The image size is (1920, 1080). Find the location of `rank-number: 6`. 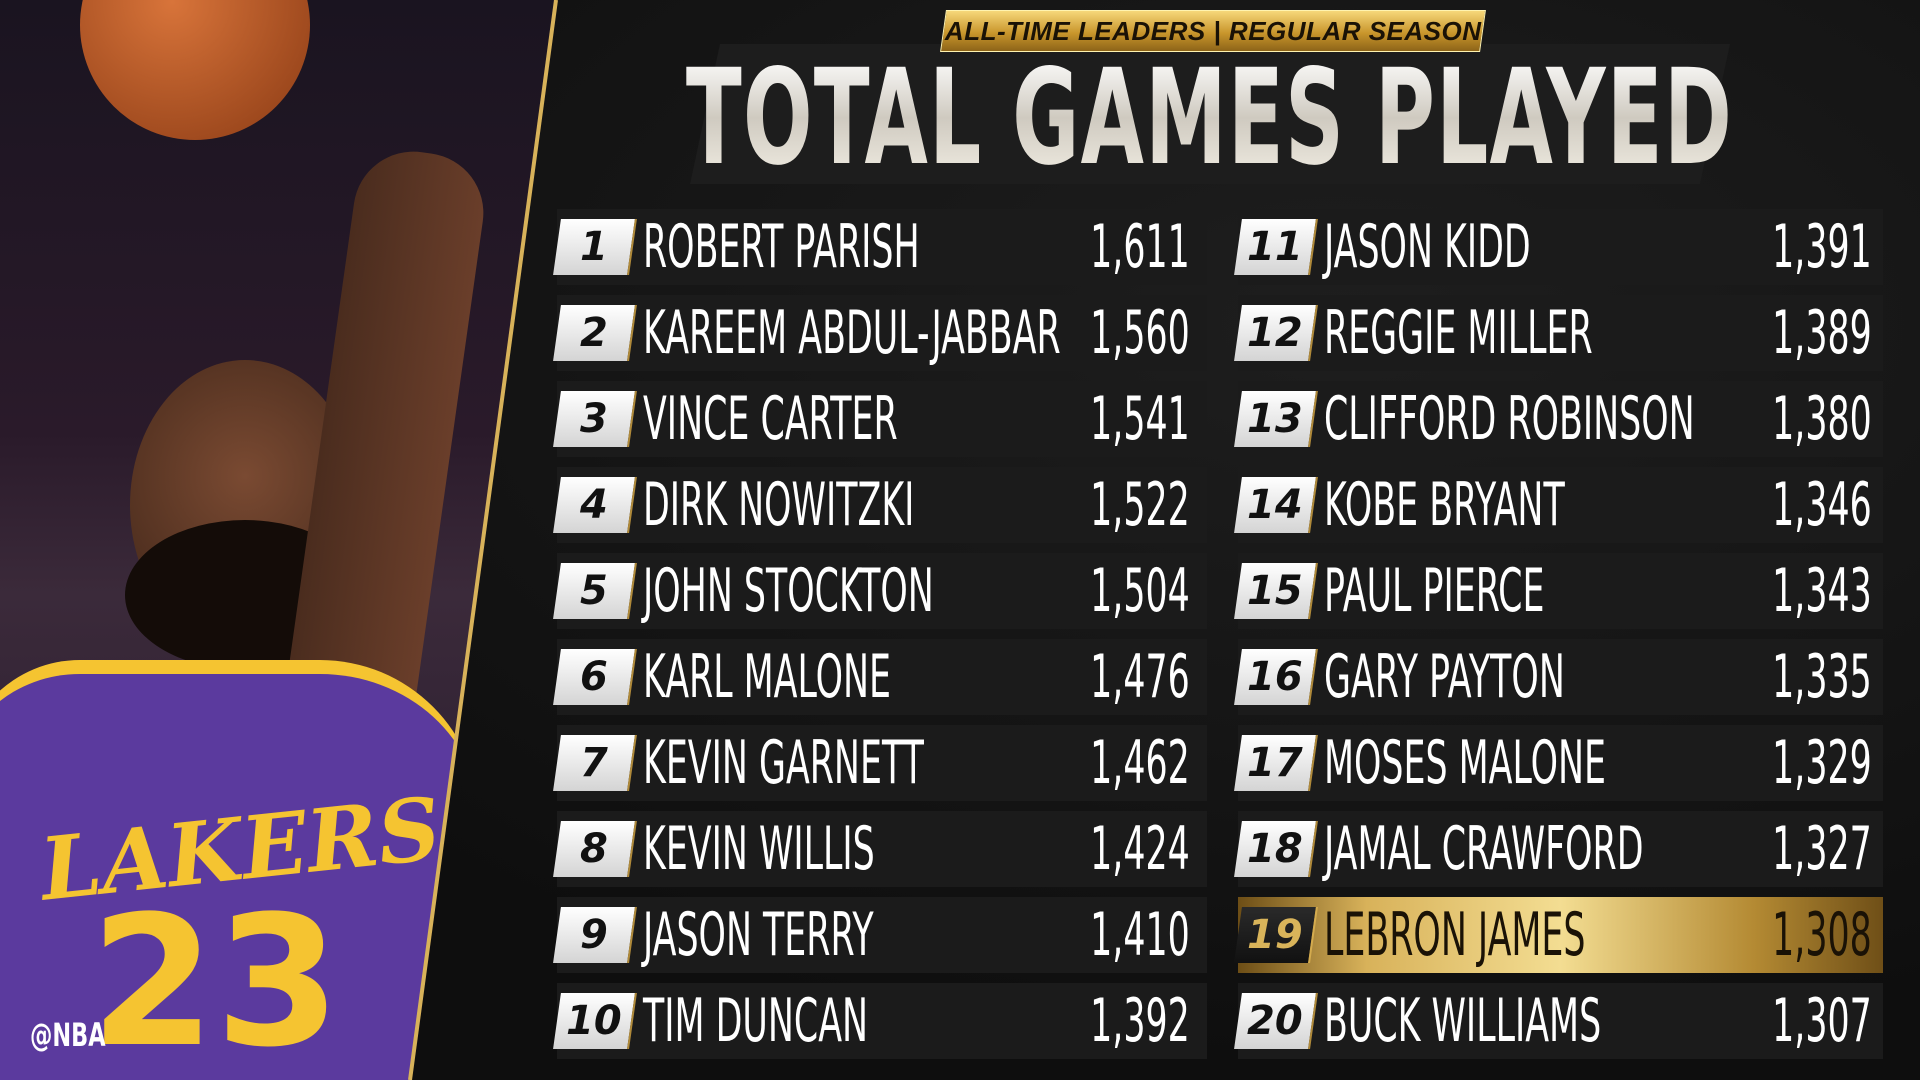

rank-number: 6 is located at coordinates (594, 677).